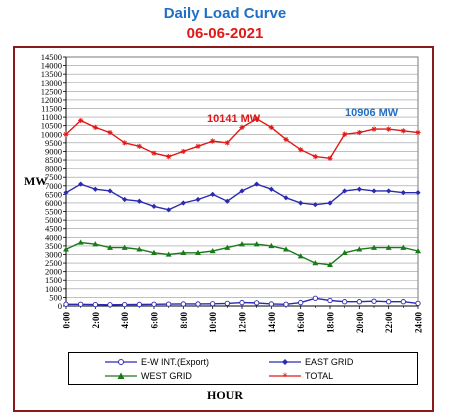  What do you see at coordinates (285, 362) in the screenshot?
I see `legend-marker-east-grid` at bounding box center [285, 362].